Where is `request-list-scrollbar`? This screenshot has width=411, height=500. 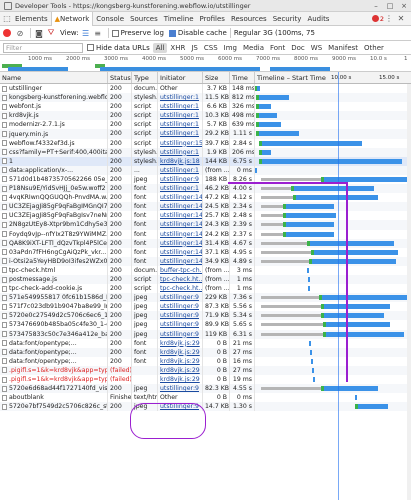
request-list-scrollbar is located at coordinates (409, 292).